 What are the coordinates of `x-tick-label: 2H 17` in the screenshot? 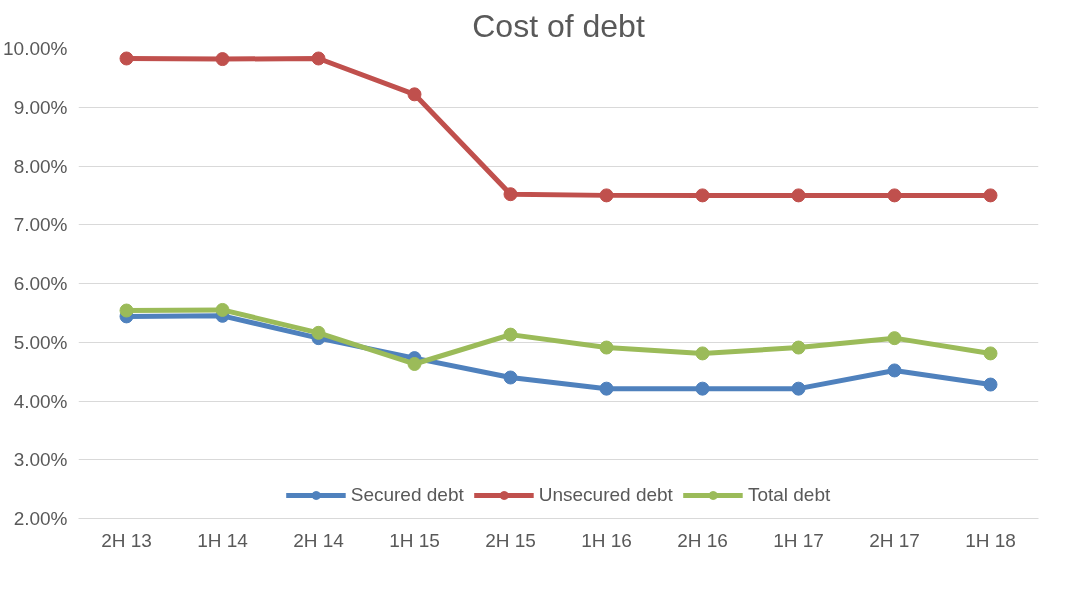 It's located at (894, 540).